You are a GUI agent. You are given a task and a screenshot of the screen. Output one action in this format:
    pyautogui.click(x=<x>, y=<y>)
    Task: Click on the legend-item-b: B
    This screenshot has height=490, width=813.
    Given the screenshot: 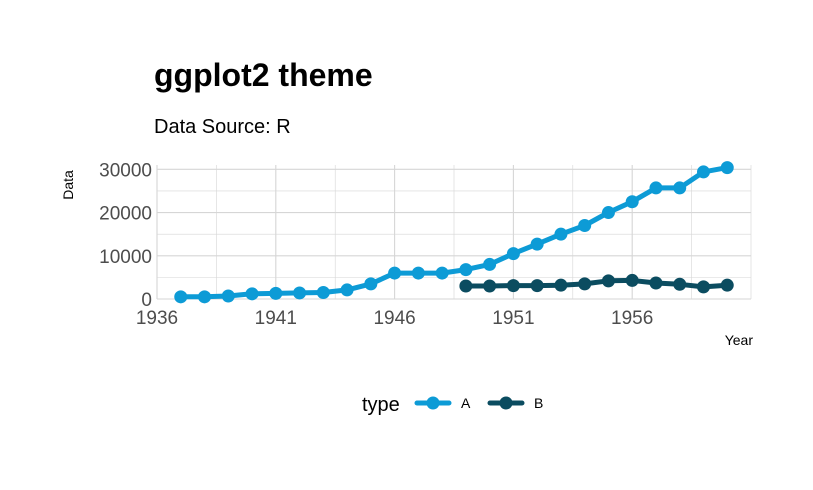 What is the action you would take?
    pyautogui.click(x=515, y=403)
    